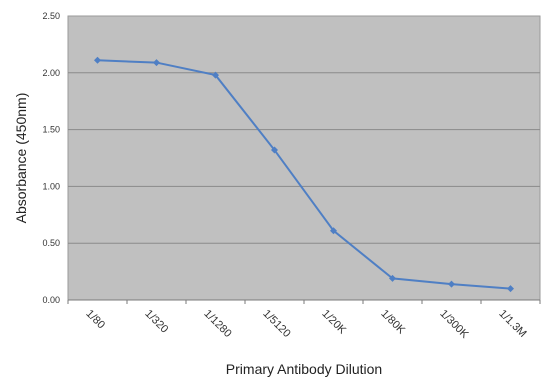  What do you see at coordinates (51, 243) in the screenshot?
I see `y-tick-label: 0.50` at bounding box center [51, 243].